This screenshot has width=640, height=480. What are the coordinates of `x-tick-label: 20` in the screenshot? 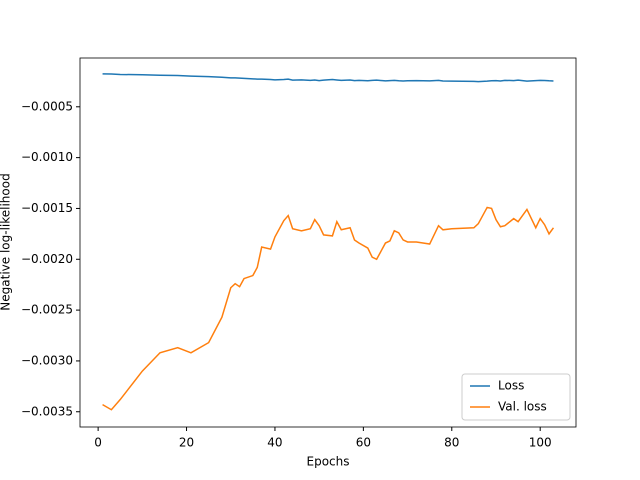 It's located at (186, 443).